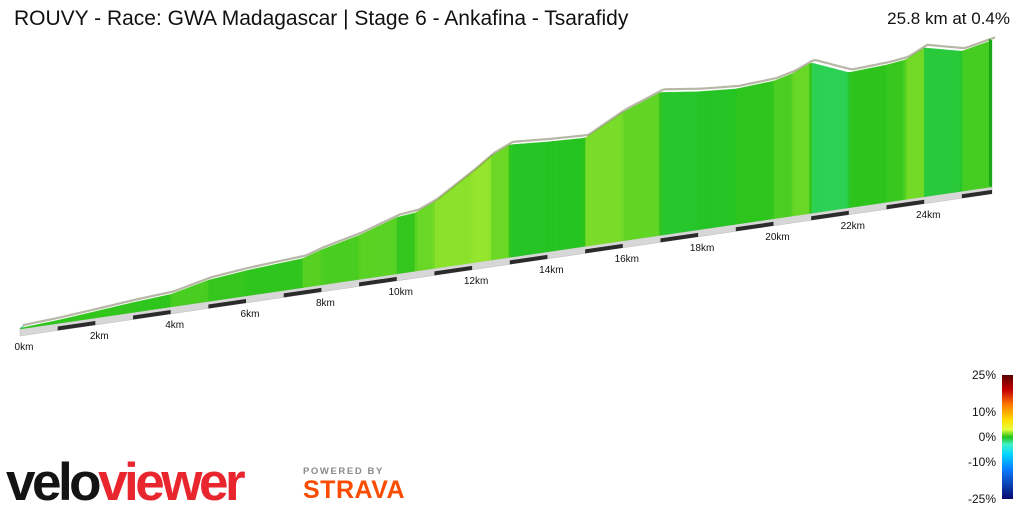 The height and width of the screenshot is (512, 1024). Describe the element at coordinates (99, 336) in the screenshot. I see `x-tick-label: 2km` at that location.